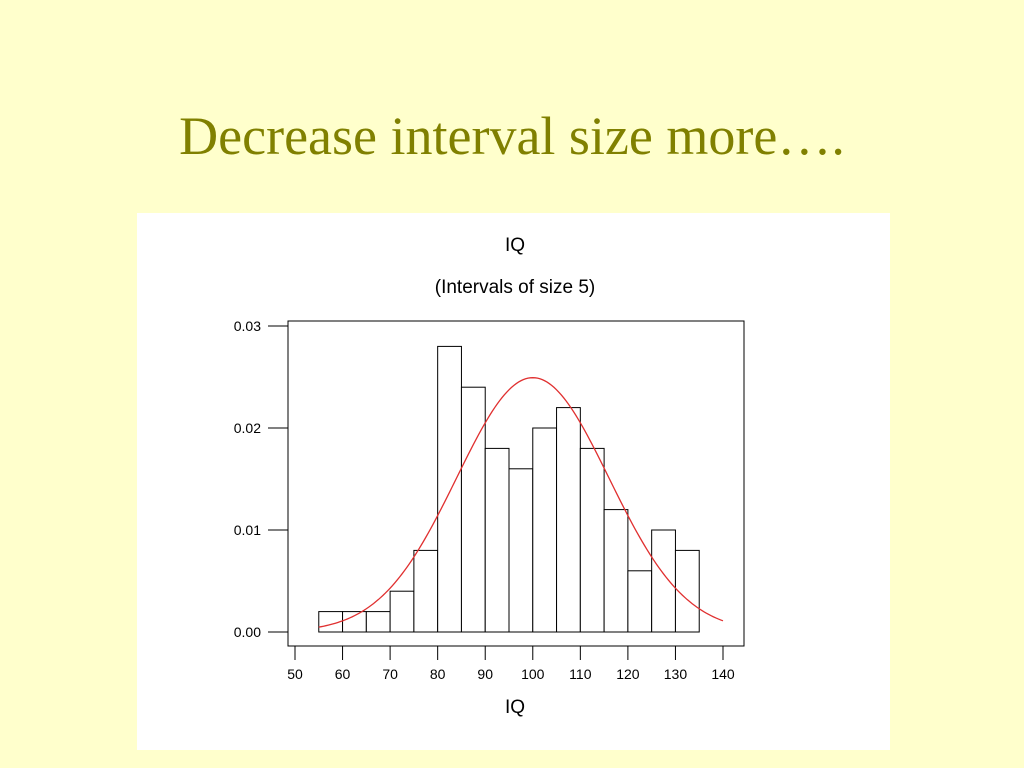 The image size is (1024, 768). I want to click on x-axis: 50 60 70 80 90 100 110 120 130 140, so click(511, 664).